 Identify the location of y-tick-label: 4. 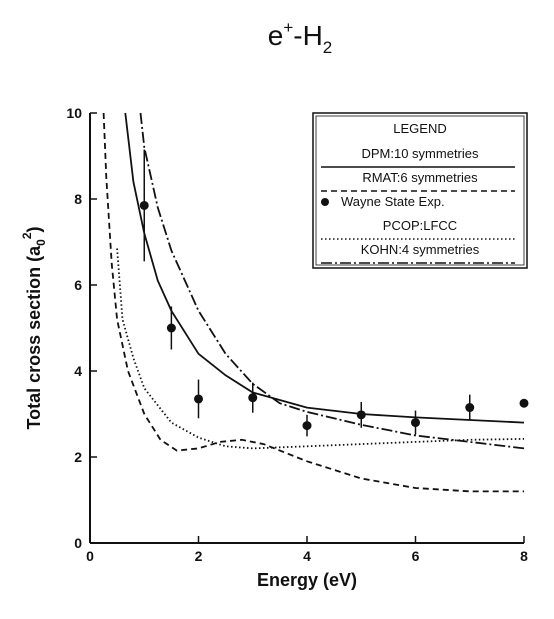
(78, 371).